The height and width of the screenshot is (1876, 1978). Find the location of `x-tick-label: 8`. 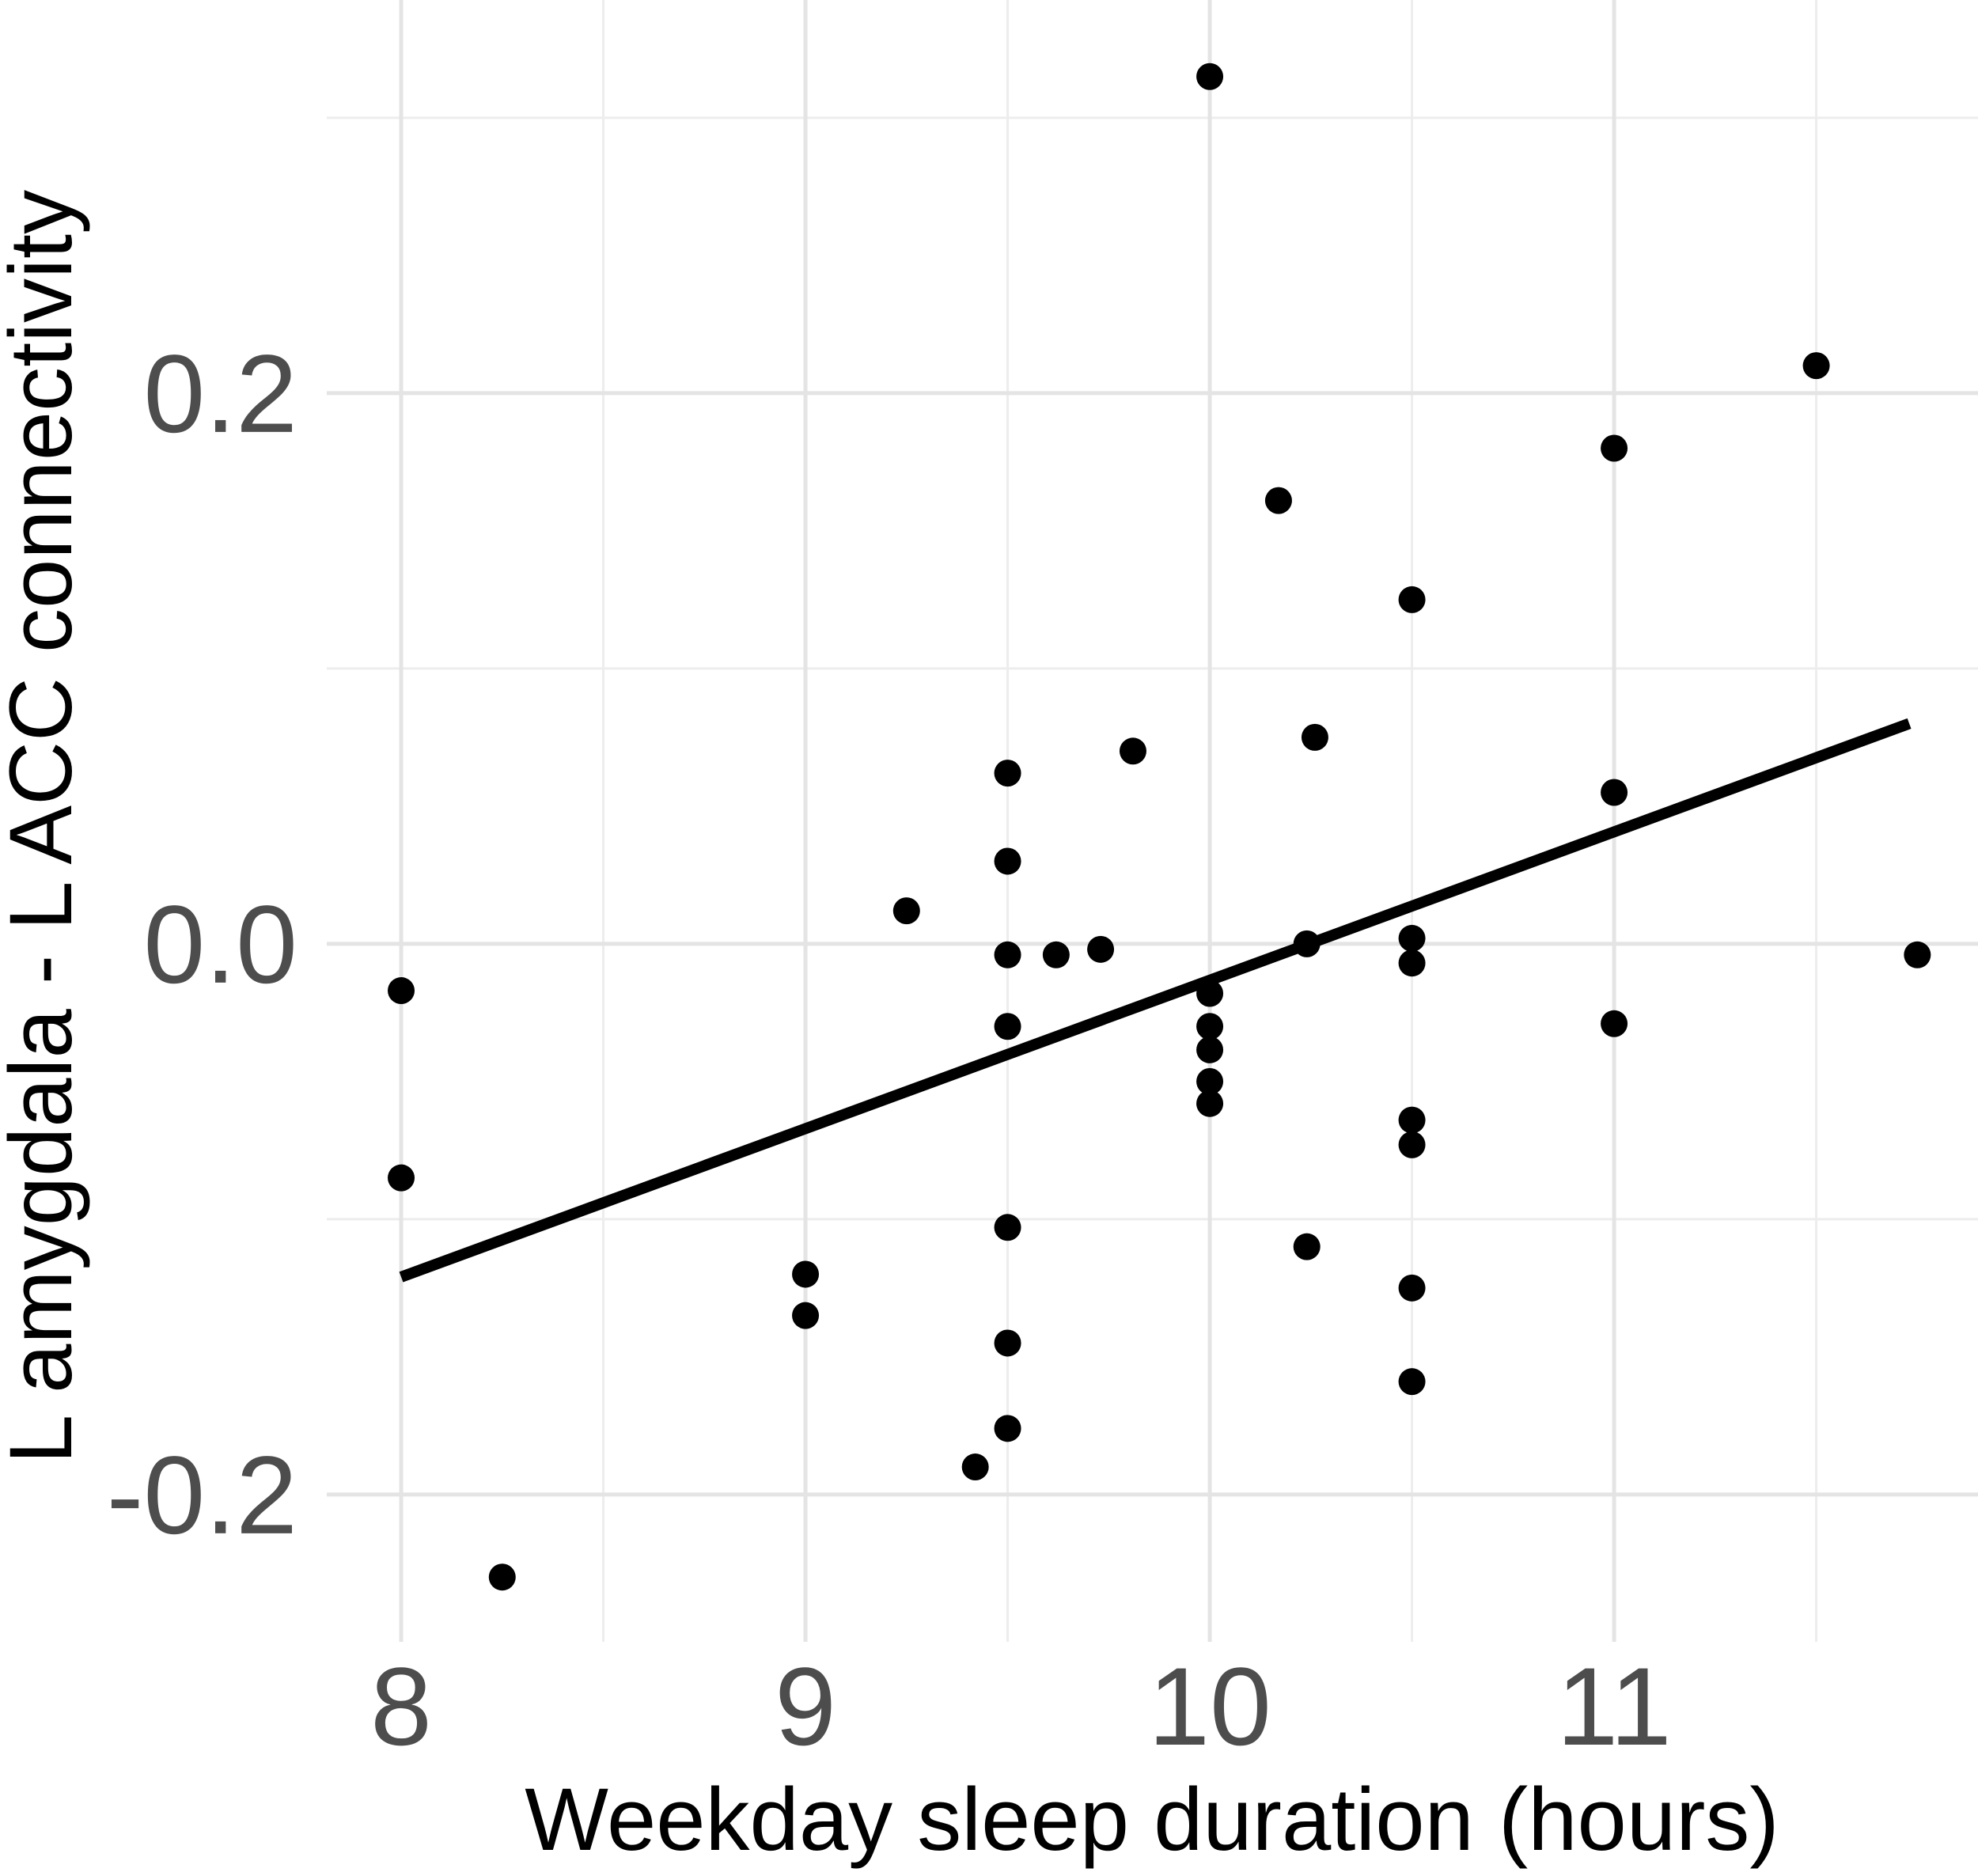

x-tick-label: 8 is located at coordinates (401, 1706).